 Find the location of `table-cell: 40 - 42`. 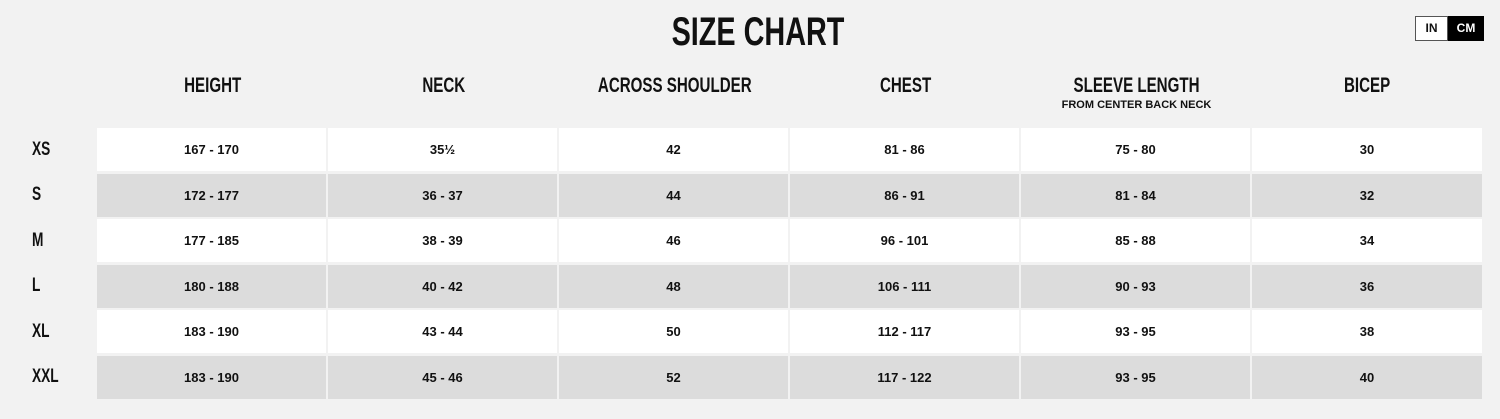

table-cell: 40 - 42 is located at coordinates (442, 286).